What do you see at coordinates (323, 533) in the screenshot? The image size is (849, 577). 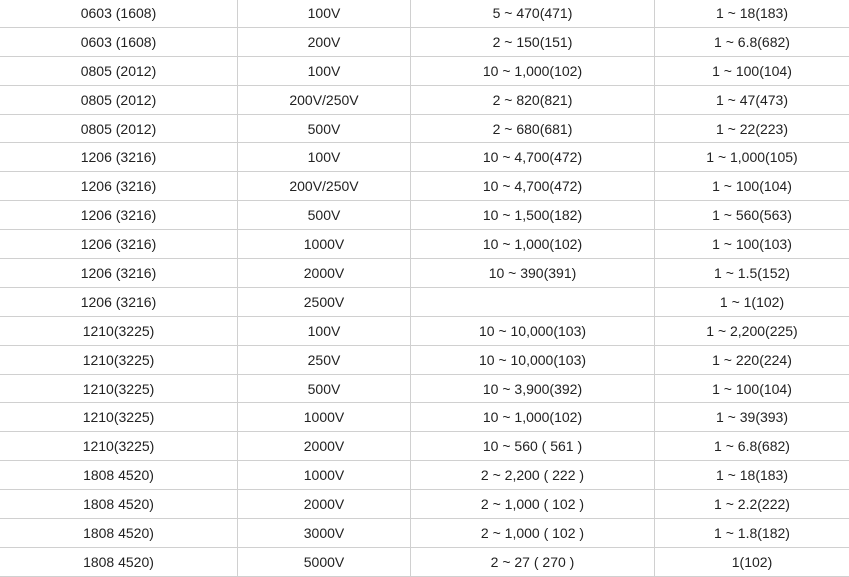 I see `voltage-cell: 3000V` at bounding box center [323, 533].